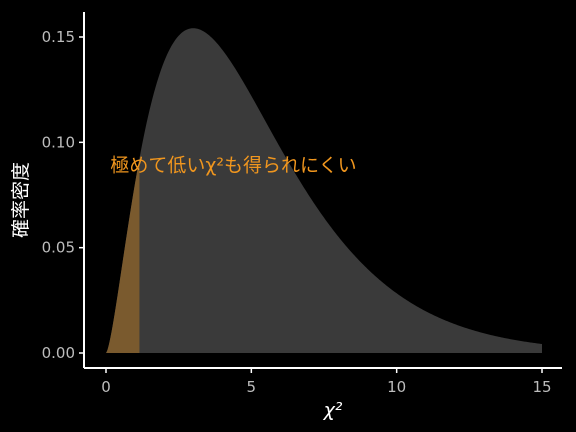 The width and height of the screenshot is (576, 432). What do you see at coordinates (396, 387) in the screenshot?
I see `x-tick-label: 10` at bounding box center [396, 387].